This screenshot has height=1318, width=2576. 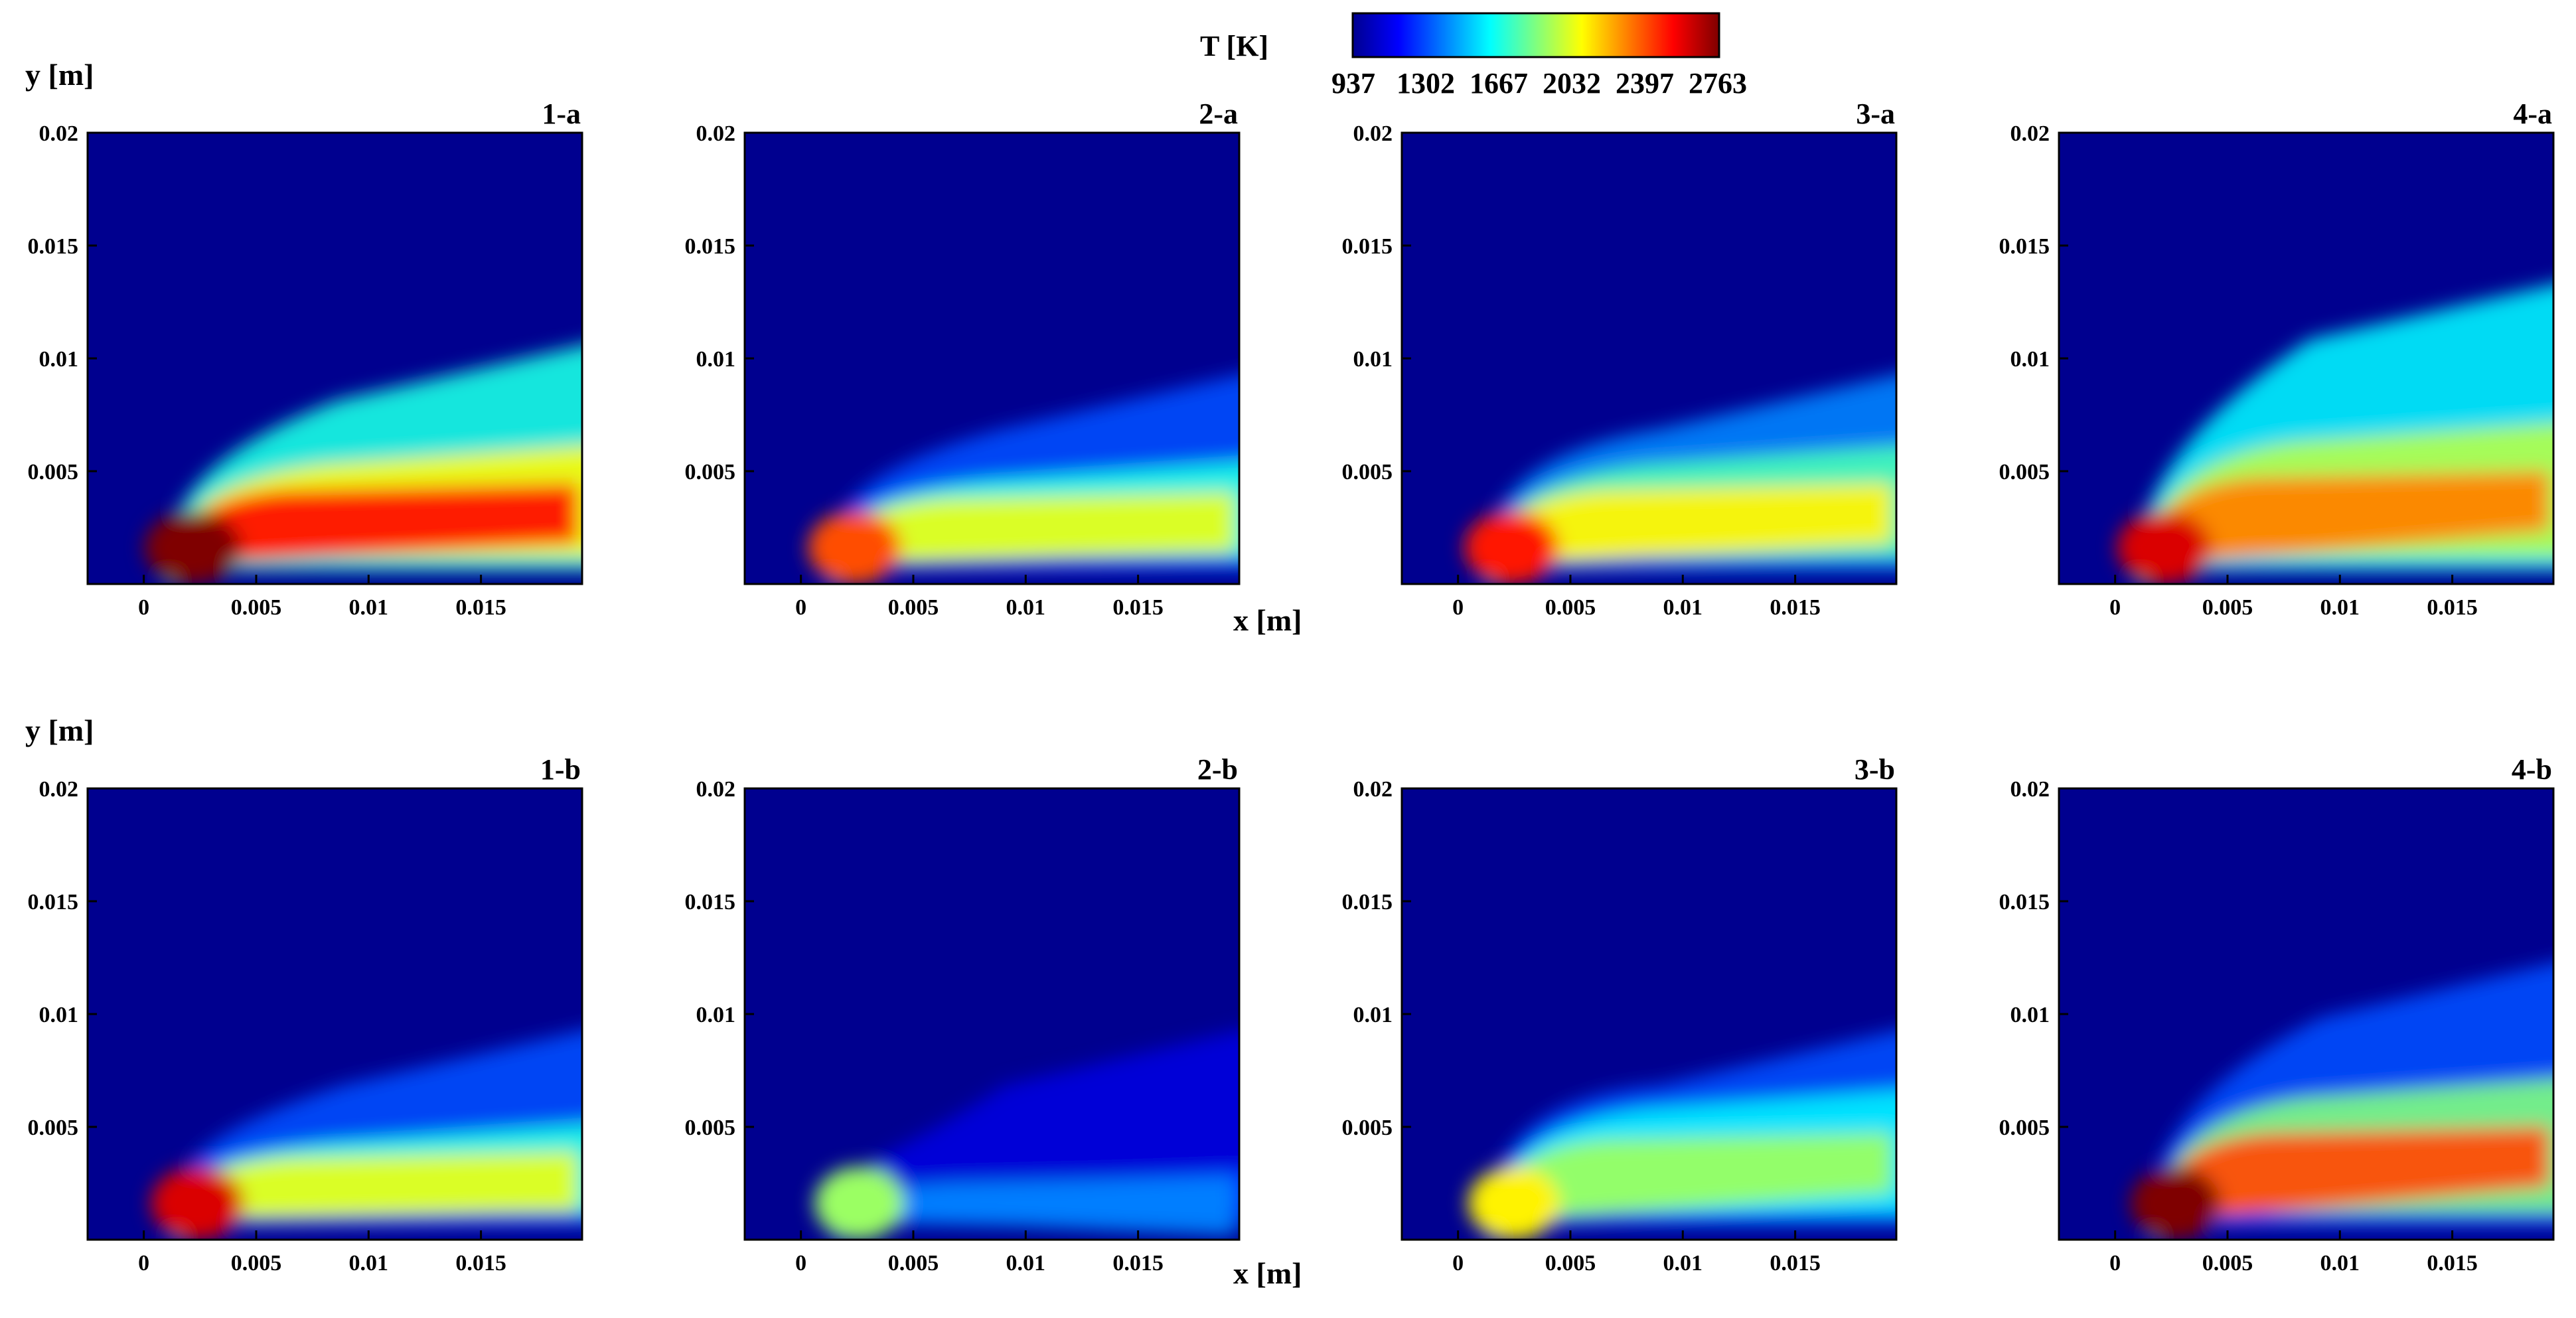 What do you see at coordinates (1876, 114) in the screenshot?
I see `panel-label: 3-a` at bounding box center [1876, 114].